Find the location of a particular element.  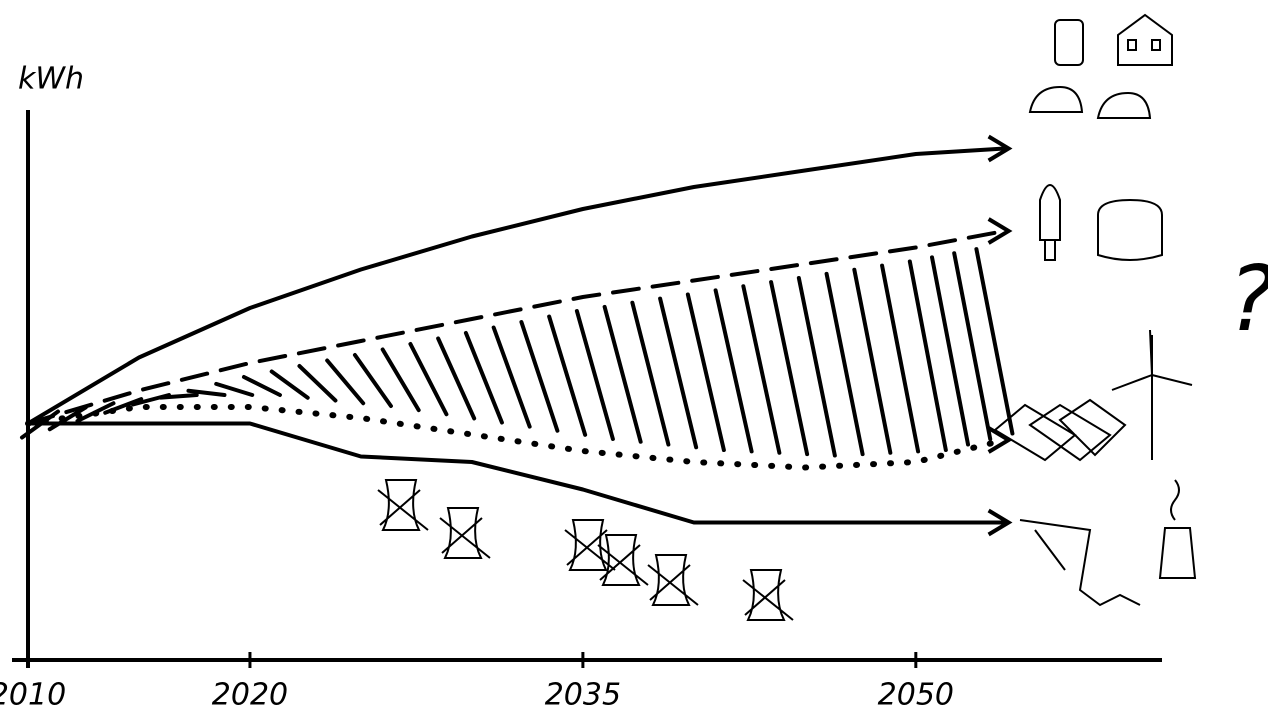

x-tick-label: 2035 is located at coordinates (583, 695).